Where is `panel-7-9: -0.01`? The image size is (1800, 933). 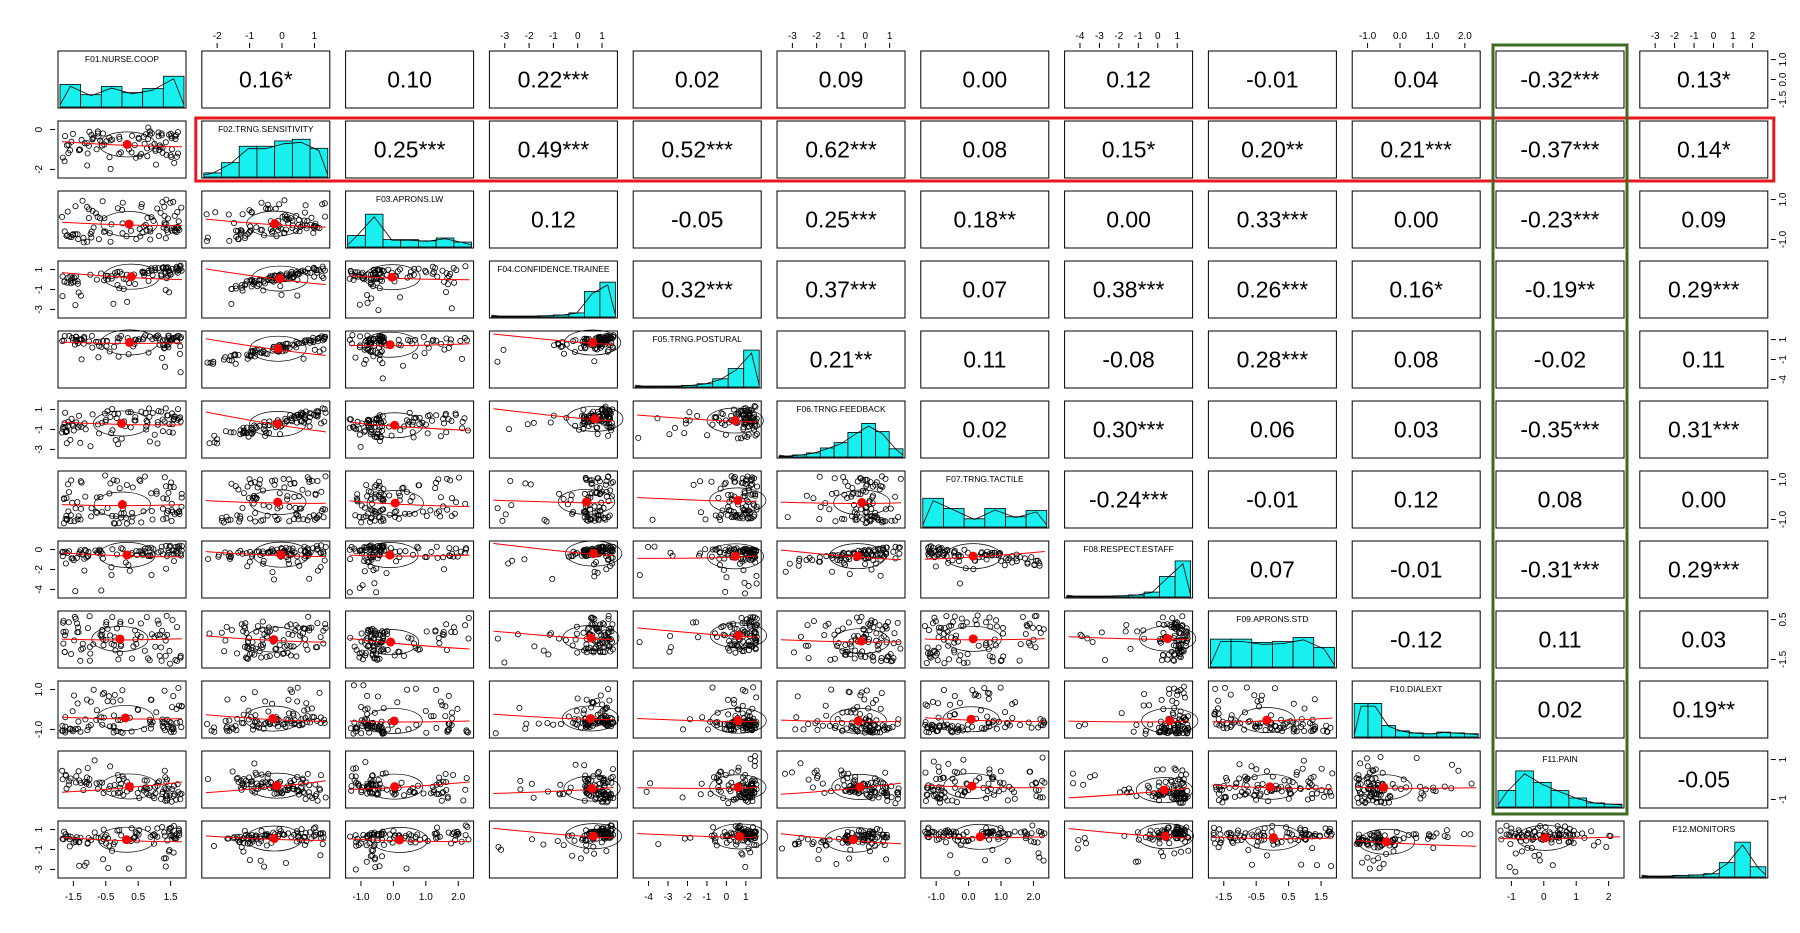
panel-7-9: -0.01 is located at coordinates (1272, 499).